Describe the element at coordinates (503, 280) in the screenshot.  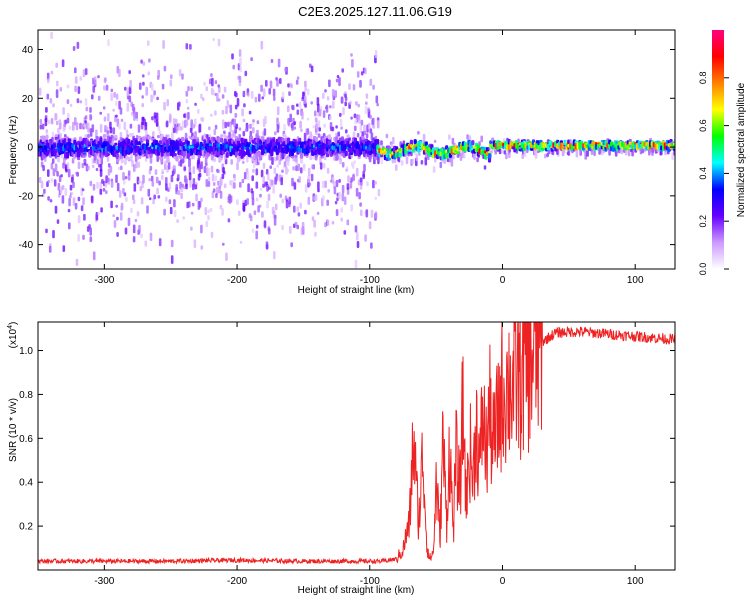
I see `x-tick-label: 0` at that location.